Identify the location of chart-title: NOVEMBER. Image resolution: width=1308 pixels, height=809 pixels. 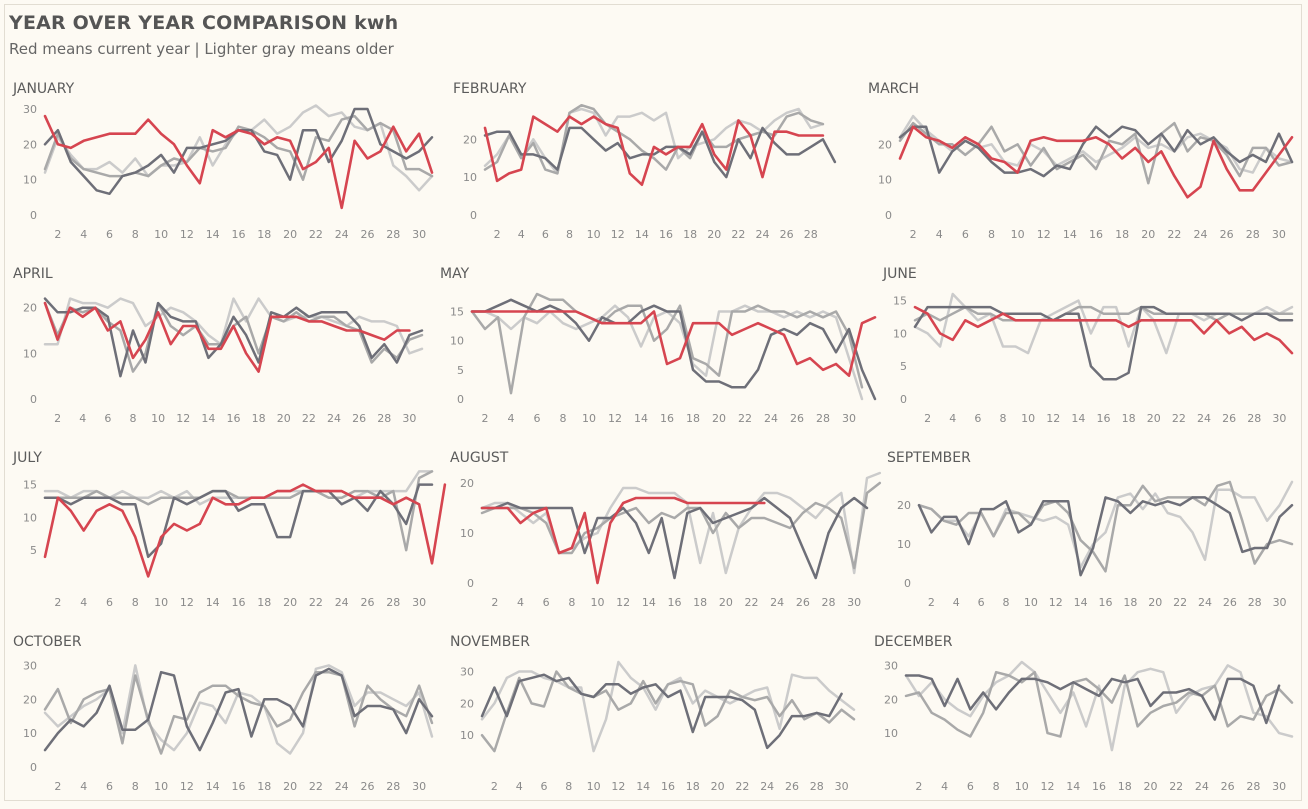
(490, 642).